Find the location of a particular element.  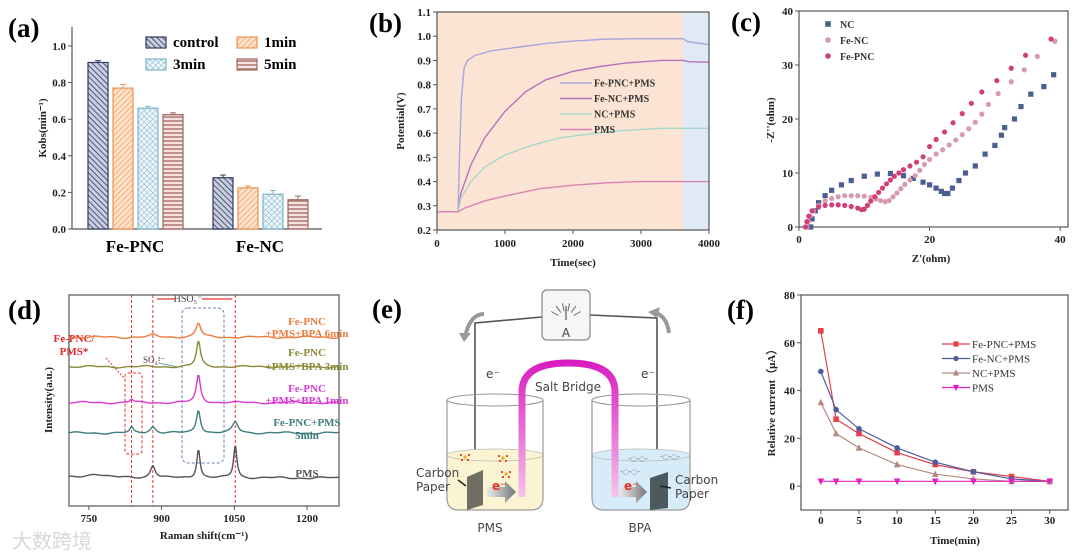

data-point-NC+PMS is located at coordinates (821, 402).